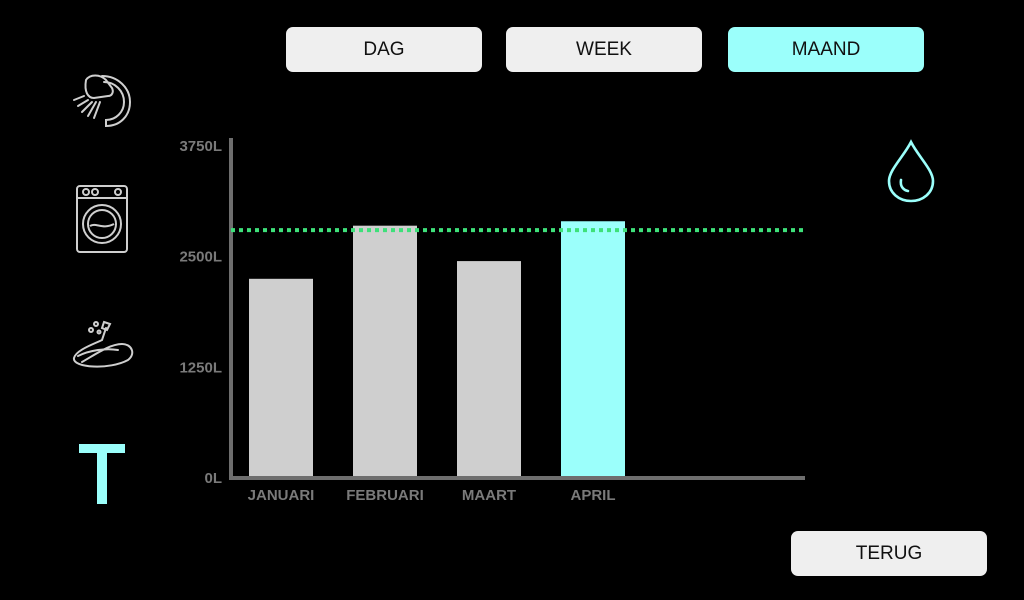 This screenshot has width=1024, height=600. What do you see at coordinates (911, 171) in the screenshot?
I see `water-drop-icon` at bounding box center [911, 171].